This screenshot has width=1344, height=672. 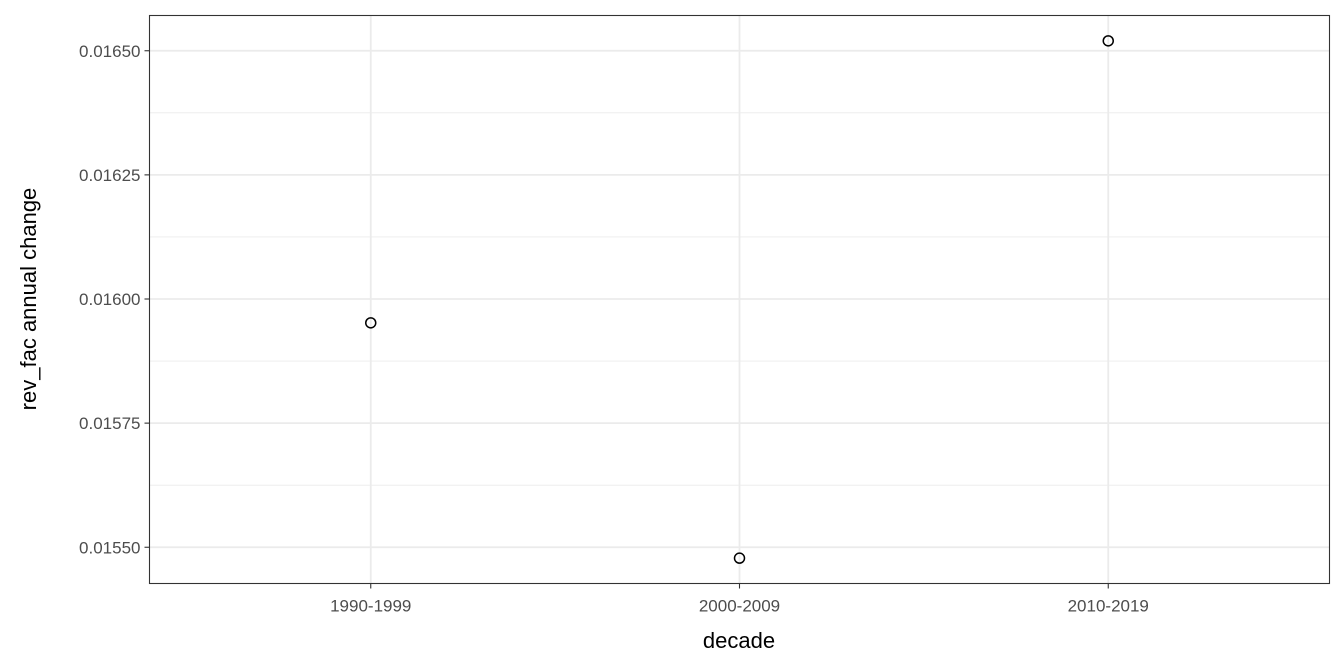 I want to click on y-axis: 0.01550 0.01575 0.01600 0.01625 0.01650, so click(x=114, y=299).